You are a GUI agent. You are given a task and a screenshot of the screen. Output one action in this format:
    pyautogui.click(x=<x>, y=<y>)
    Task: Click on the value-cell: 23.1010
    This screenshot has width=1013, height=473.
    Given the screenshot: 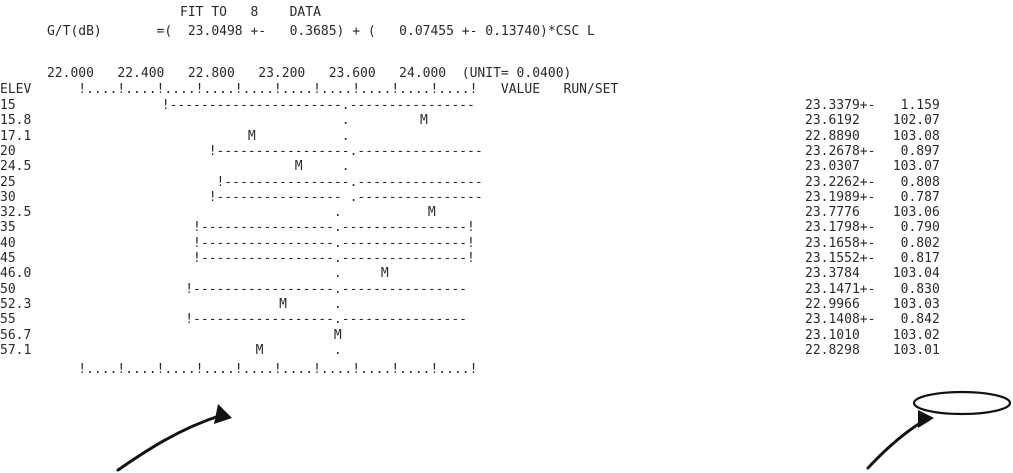 What is the action you would take?
    pyautogui.click(x=832, y=335)
    